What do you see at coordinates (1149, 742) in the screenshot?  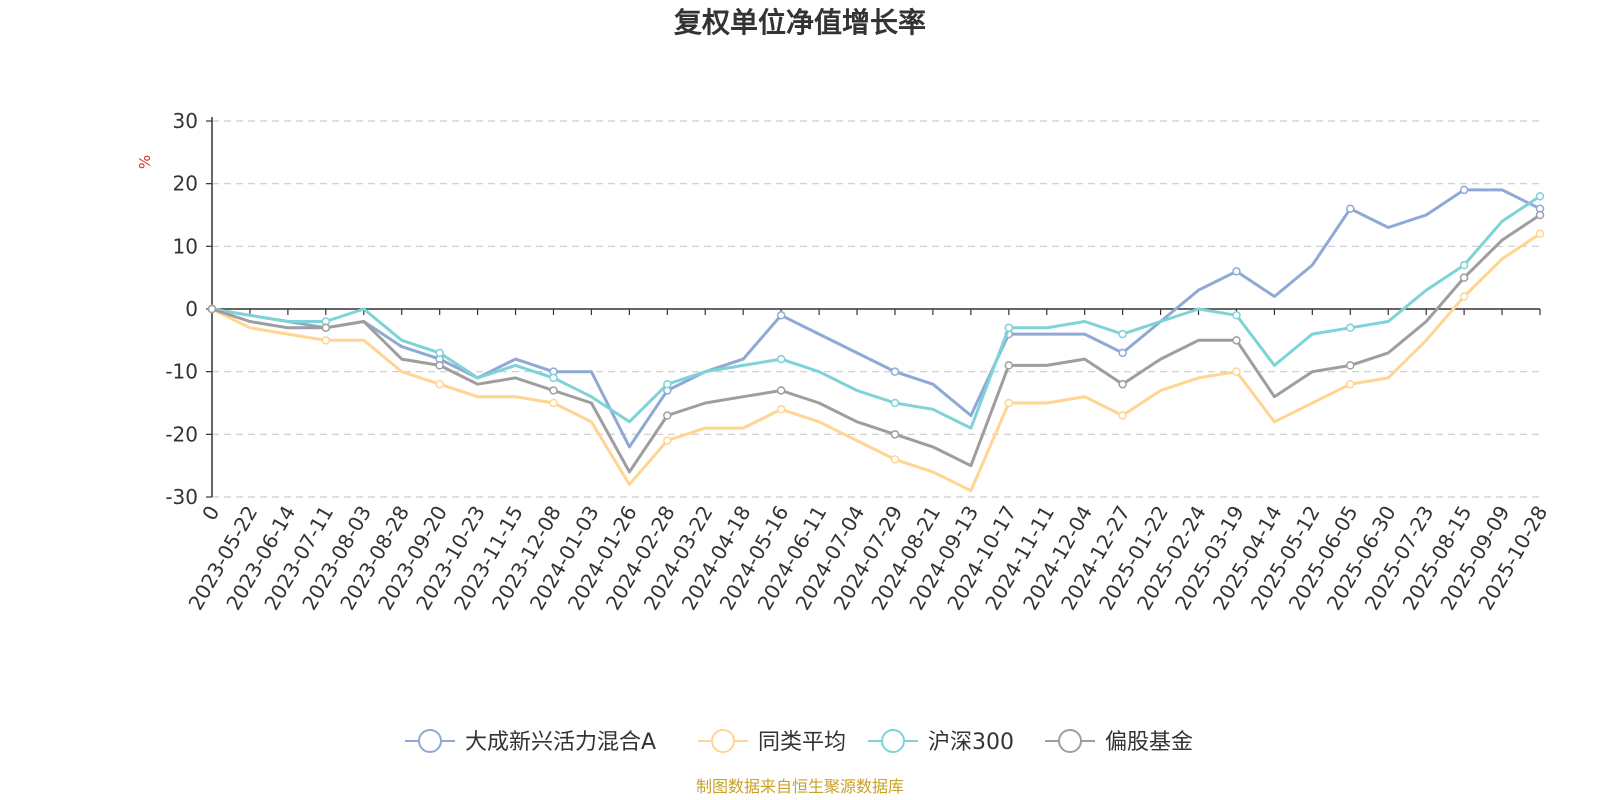 I see `legend-label: 偏股基金` at bounding box center [1149, 742].